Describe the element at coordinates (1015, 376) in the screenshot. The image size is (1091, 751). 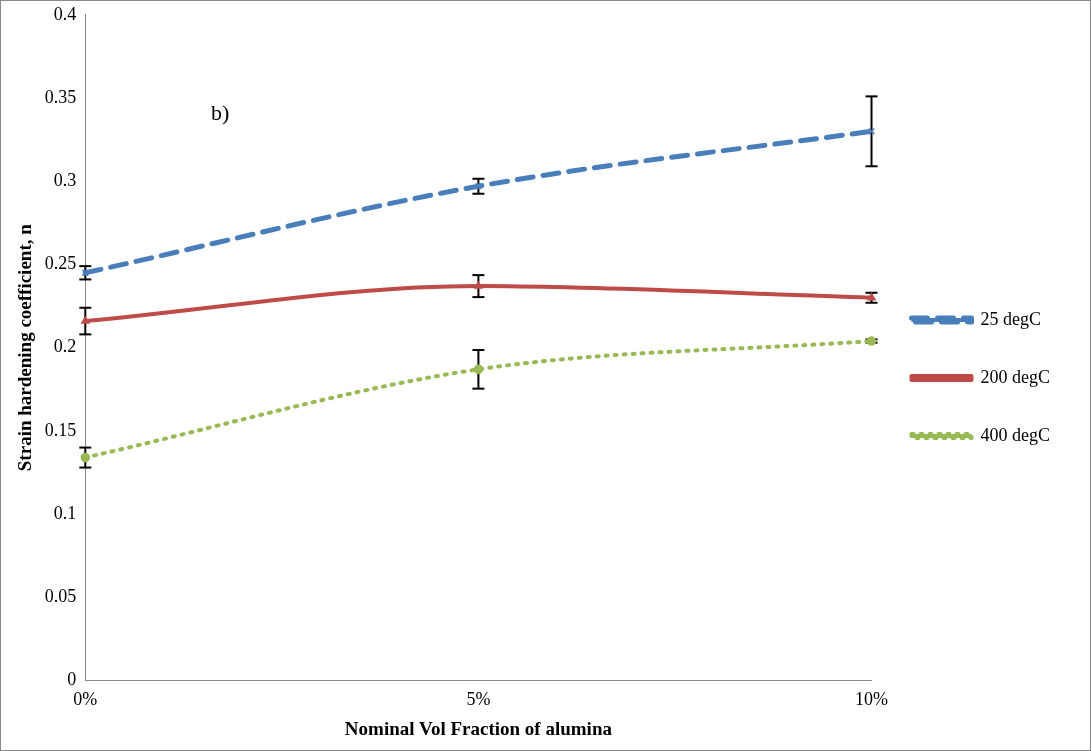
I see `legend-label: 200 degC` at that location.